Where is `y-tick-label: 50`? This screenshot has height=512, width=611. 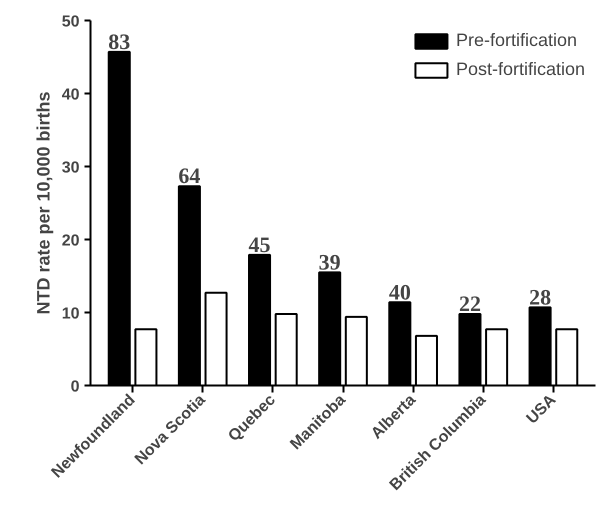
y-tick-label: 50 is located at coordinates (71, 22).